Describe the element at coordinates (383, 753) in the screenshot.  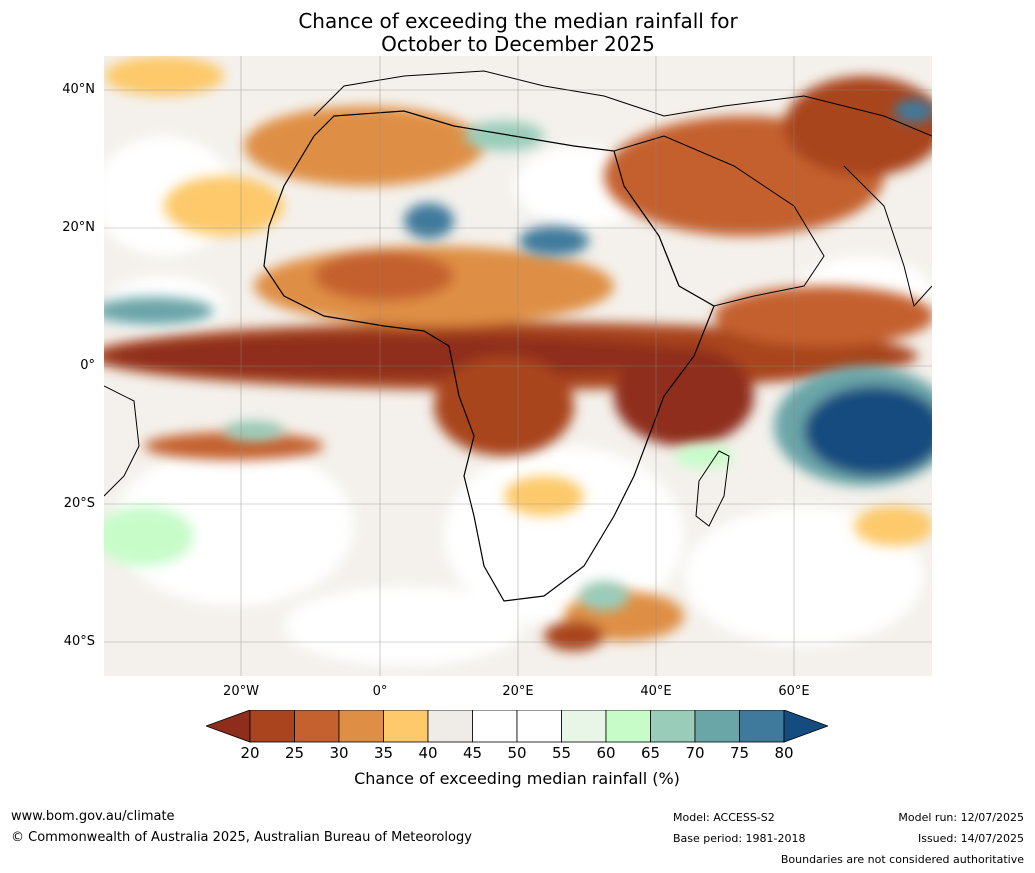
I see `colorbar-tick-label: 35` at that location.